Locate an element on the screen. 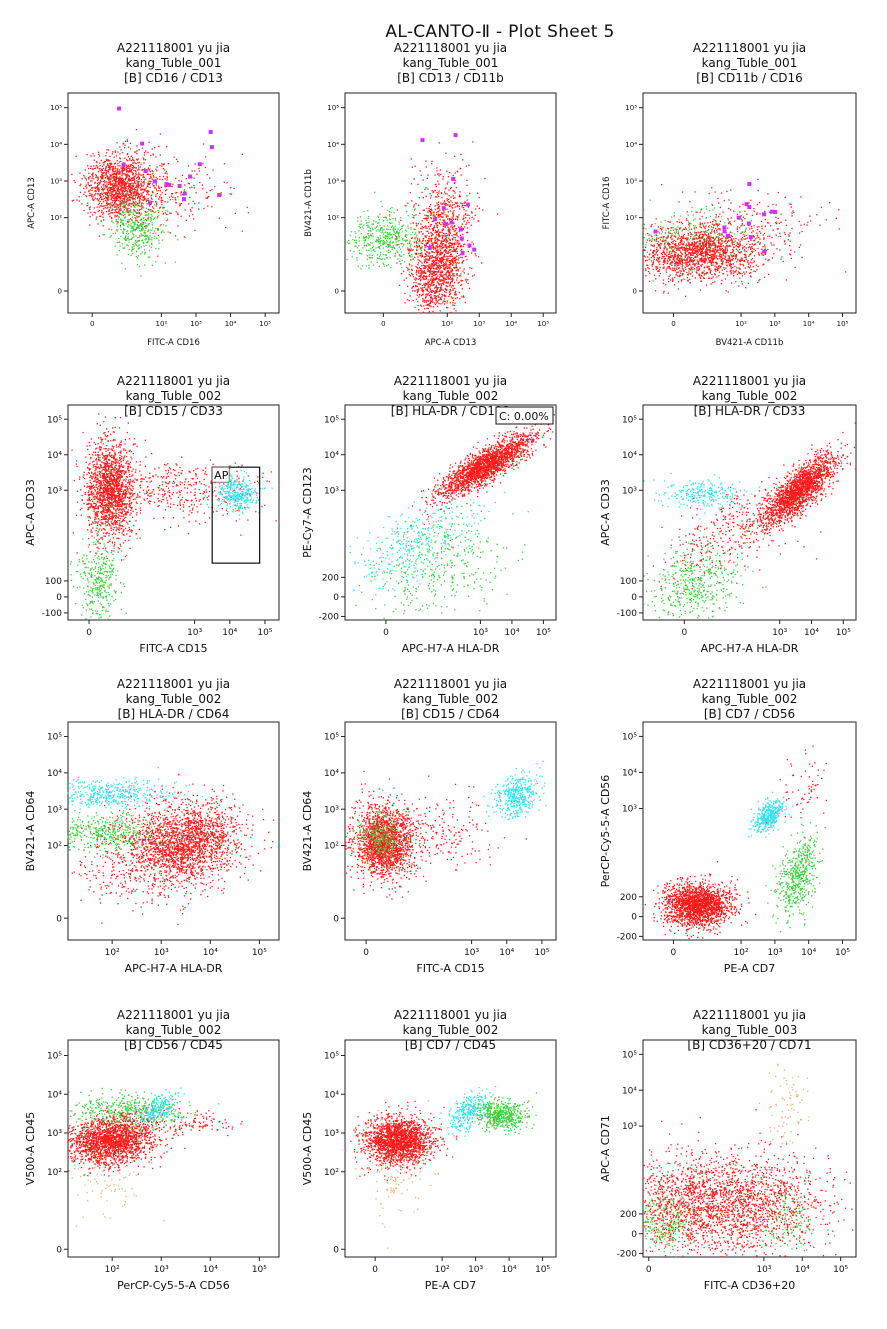 The height and width of the screenshot is (1329, 887). x-axis-label: PE-A CD7 is located at coordinates (749, 968).